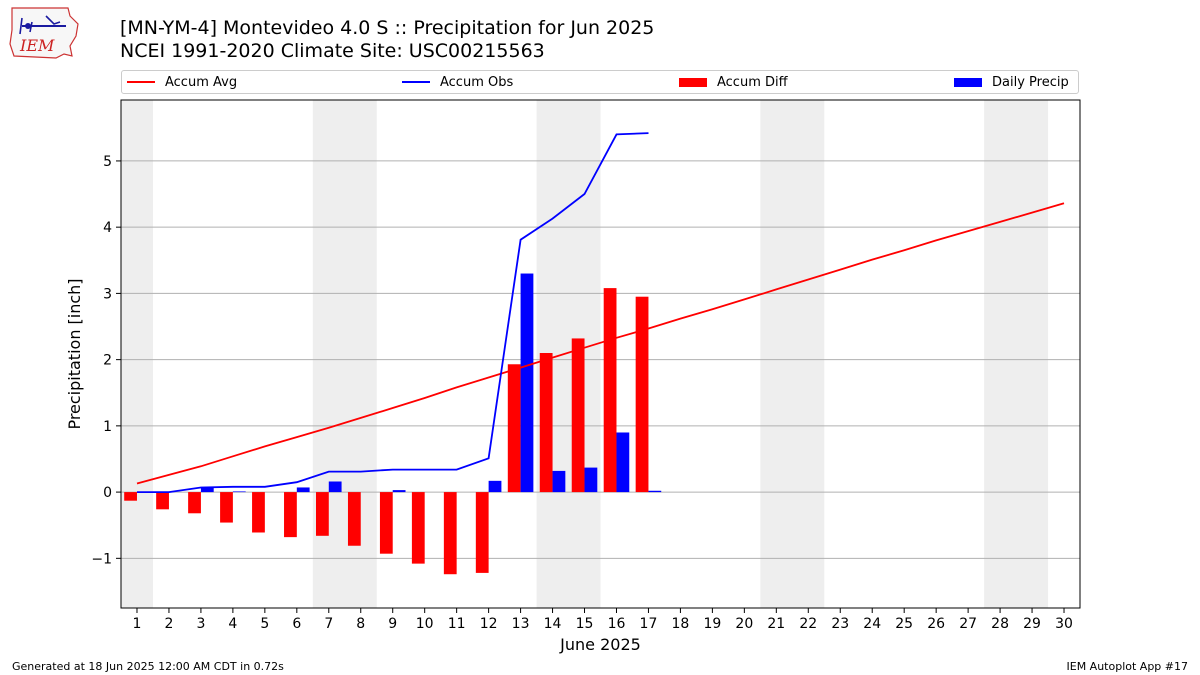 The height and width of the screenshot is (675, 1200). I want to click on legend-item-accum-obs: Accum Obs, so click(457, 82).